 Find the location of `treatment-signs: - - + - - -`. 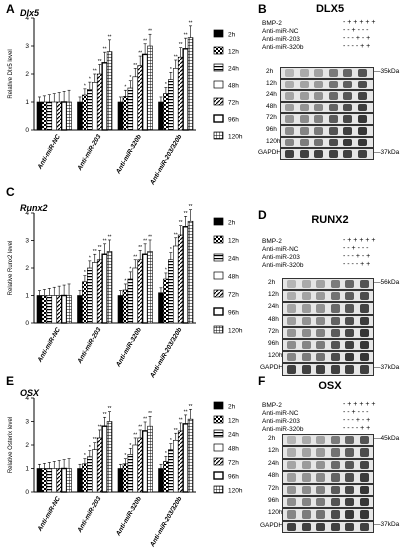

treatment-signs: - - + - - - is located at coordinates (356, 248).